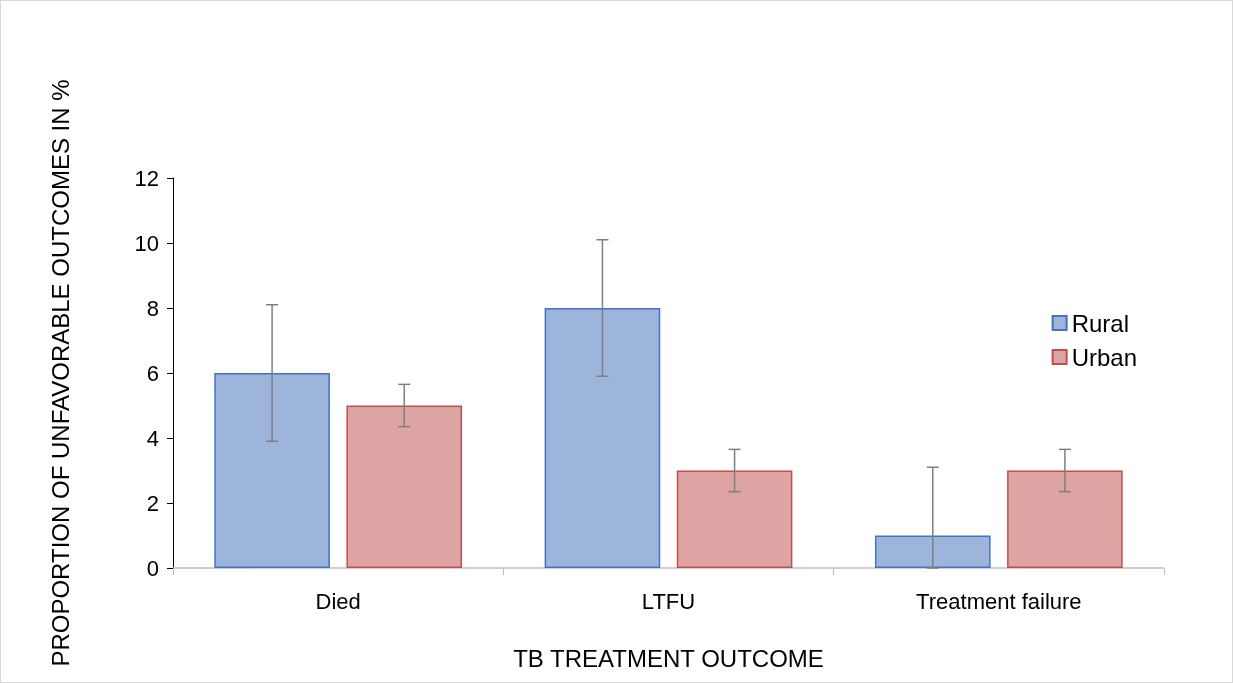 The height and width of the screenshot is (683, 1233). Describe the element at coordinates (146, 243) in the screenshot. I see `y-tick-label: 10` at that location.